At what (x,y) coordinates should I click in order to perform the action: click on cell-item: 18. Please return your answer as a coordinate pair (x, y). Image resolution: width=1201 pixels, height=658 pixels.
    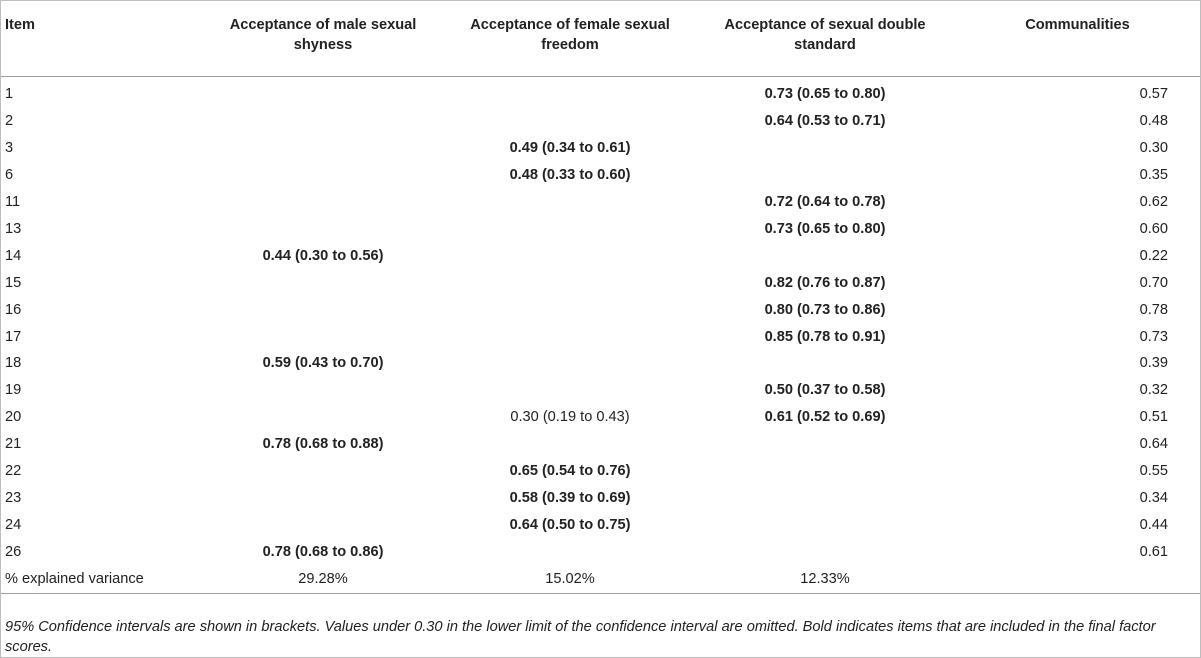
    Looking at the image, I should click on (13, 363).